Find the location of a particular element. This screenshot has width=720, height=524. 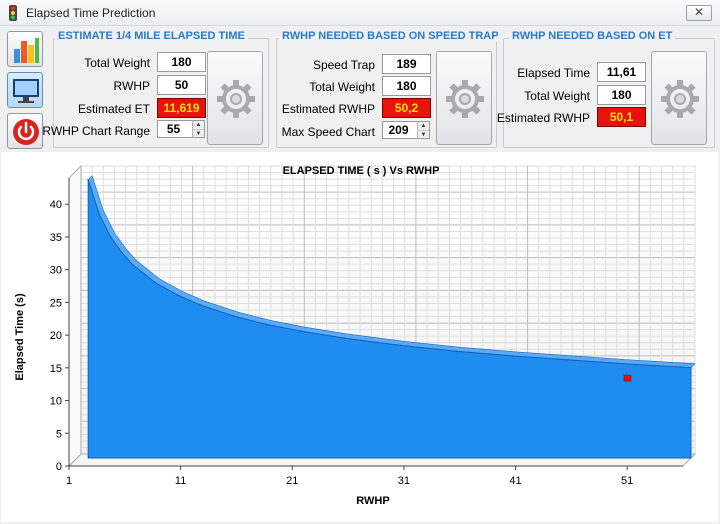

y-tick-label: 35 is located at coordinates (56, 238).